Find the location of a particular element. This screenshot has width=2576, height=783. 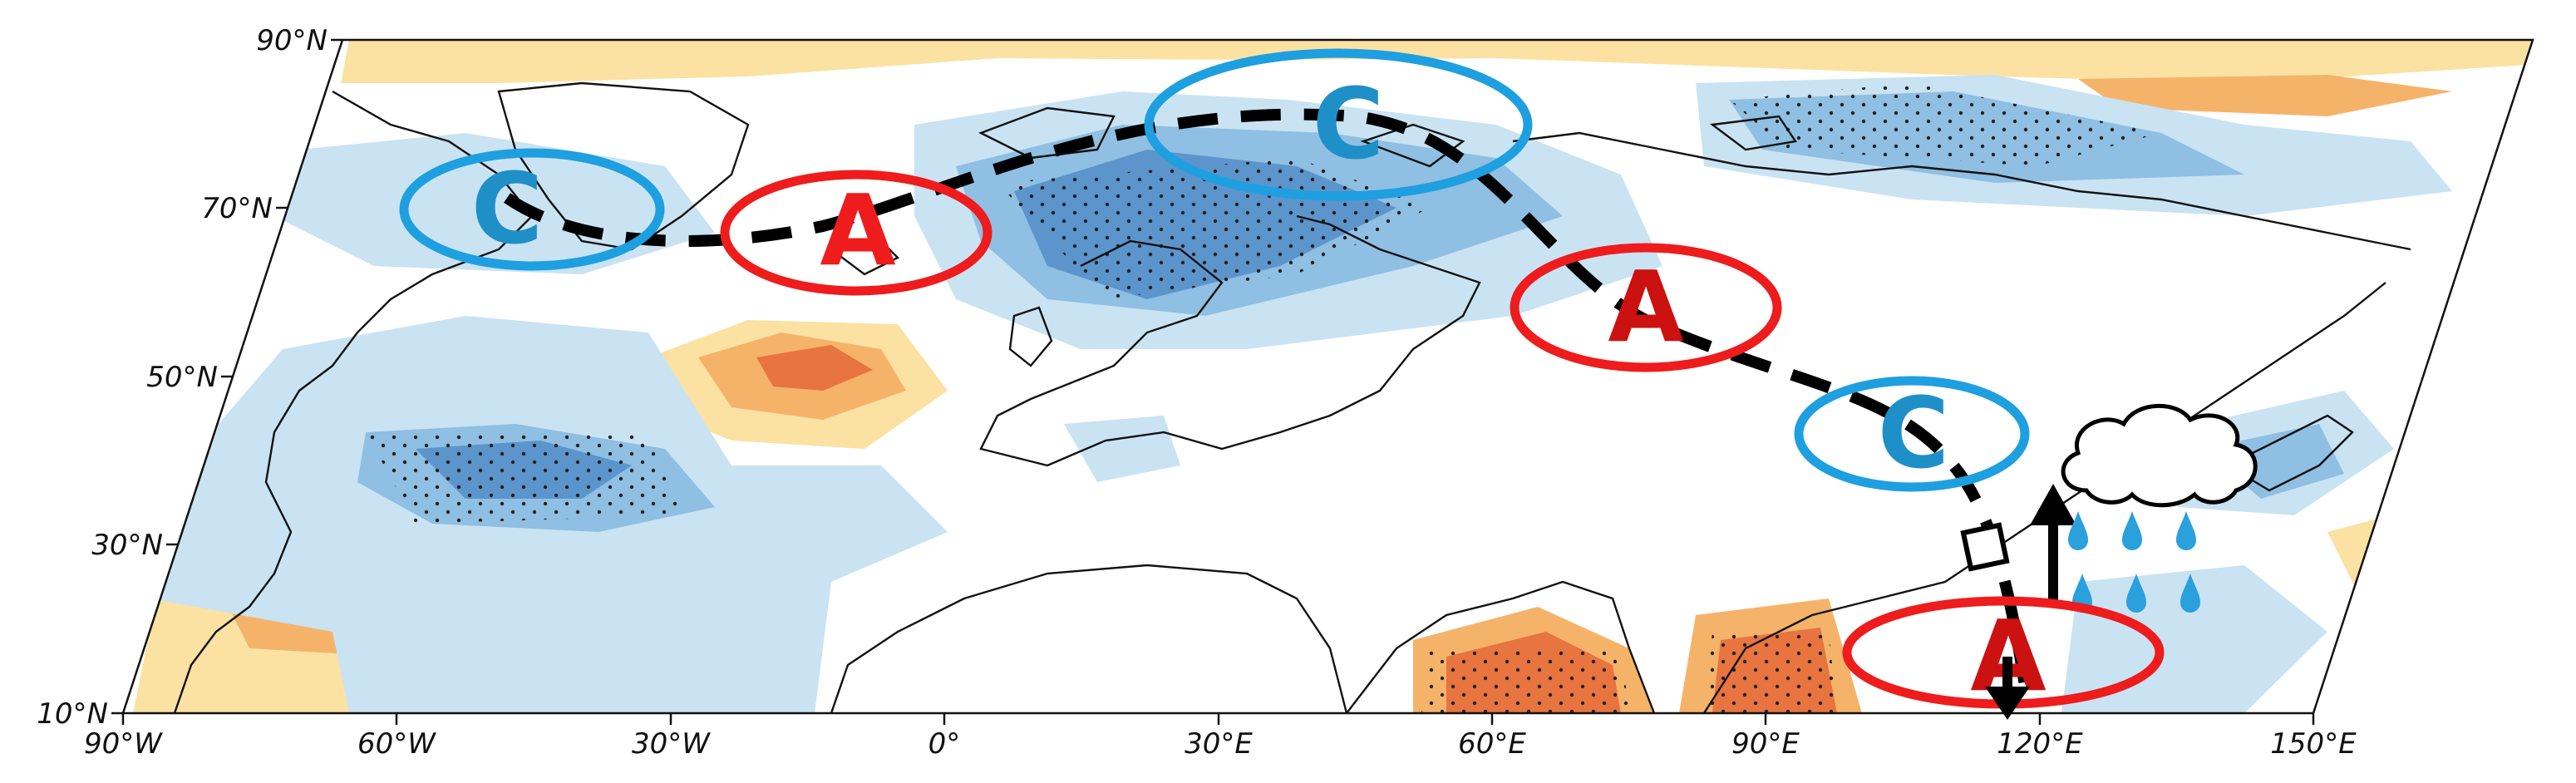

center-a-2: A is located at coordinates (1646, 307).